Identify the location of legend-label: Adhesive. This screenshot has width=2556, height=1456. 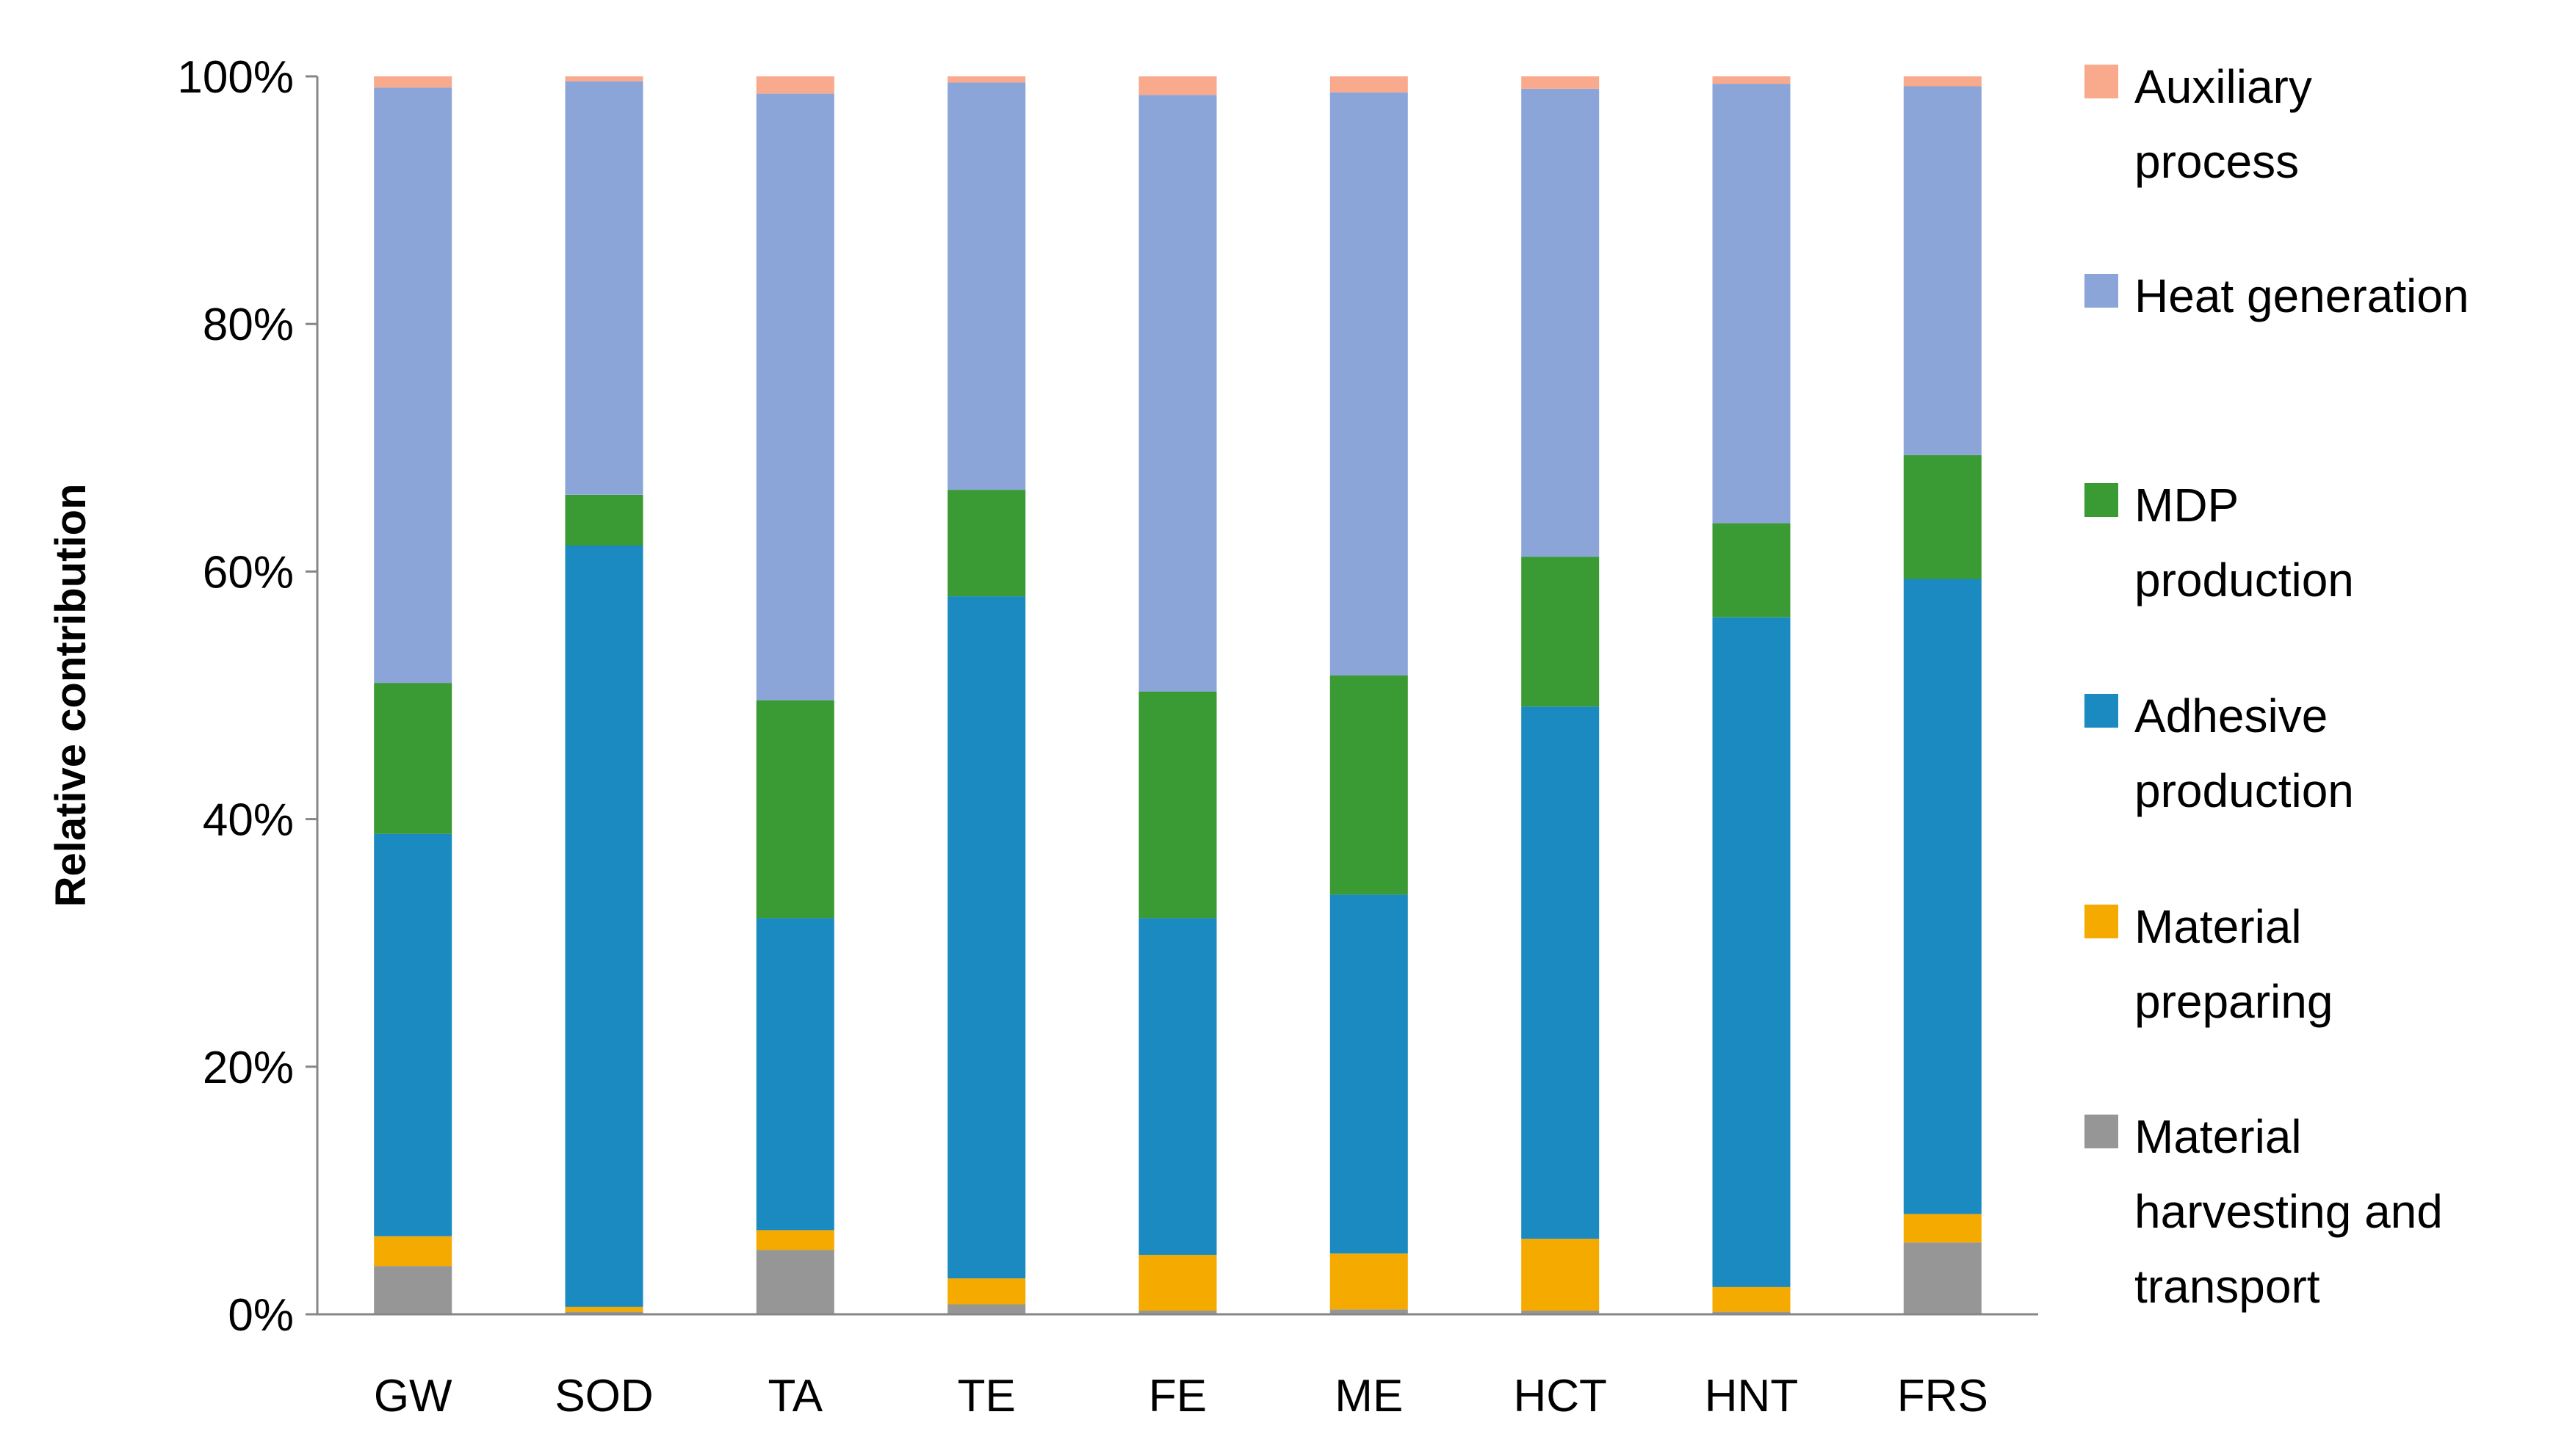
(2231, 715).